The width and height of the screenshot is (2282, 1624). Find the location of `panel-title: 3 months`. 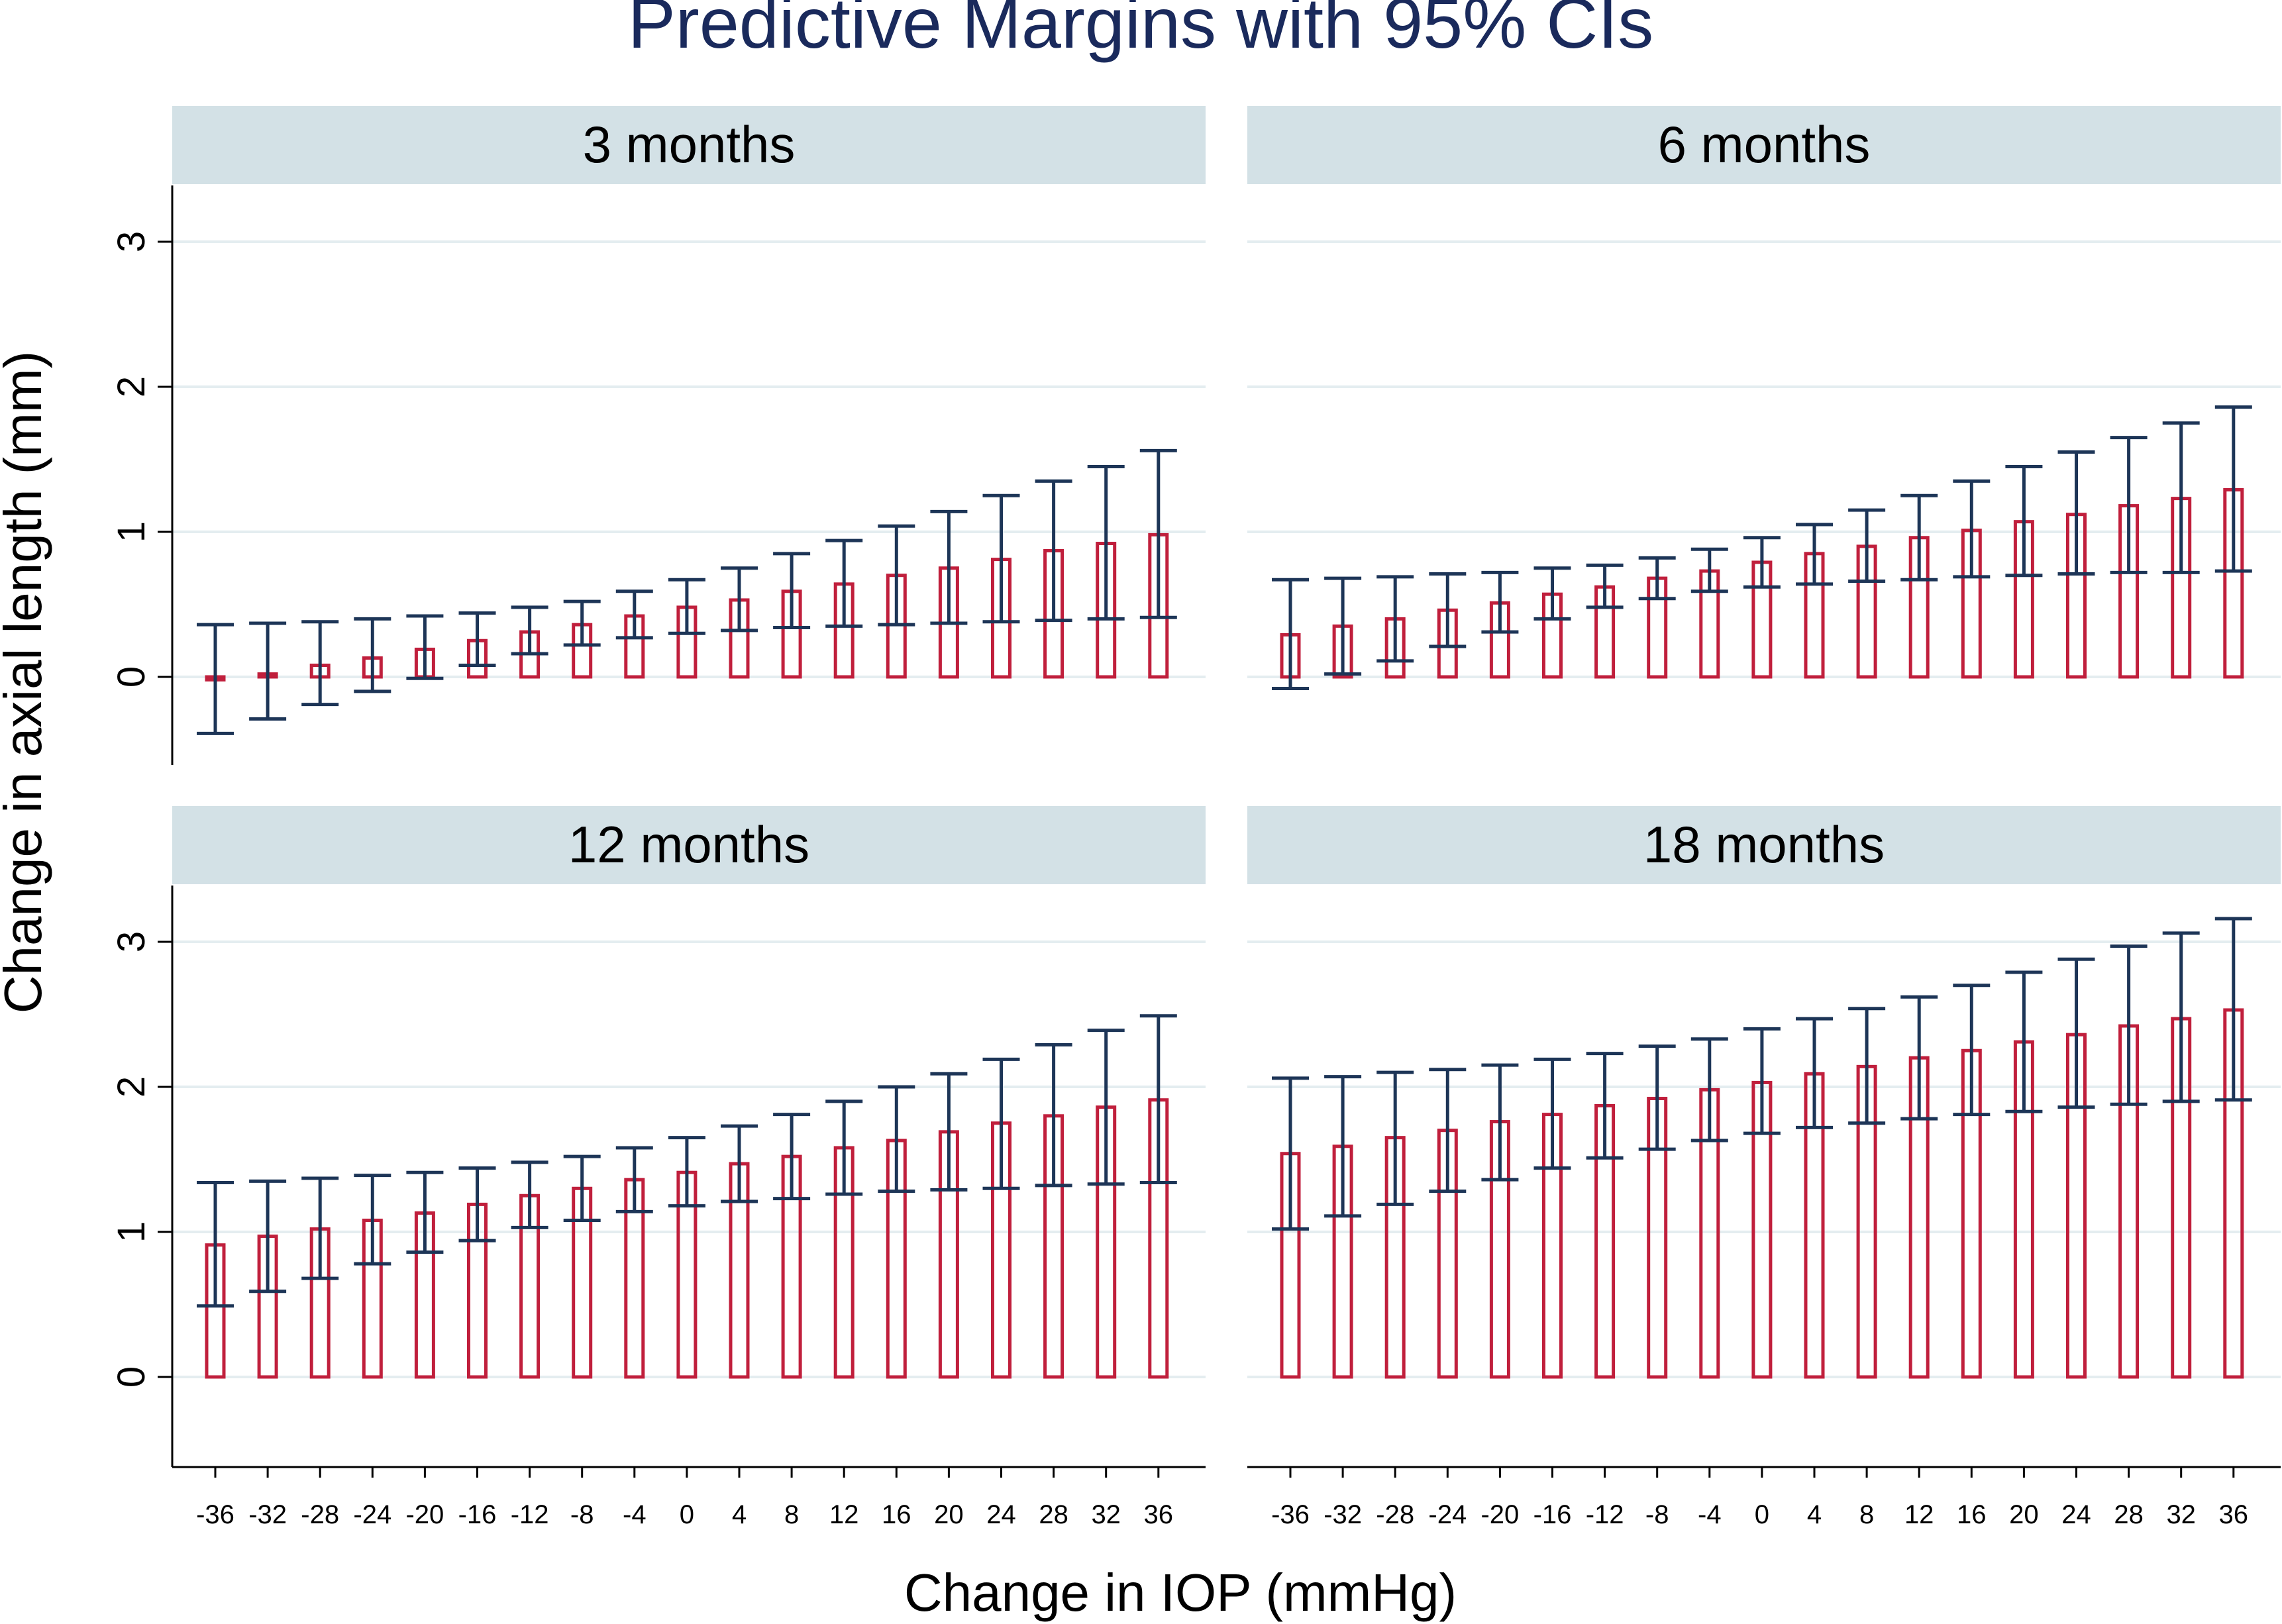

panel-title: 3 months is located at coordinates (689, 144).